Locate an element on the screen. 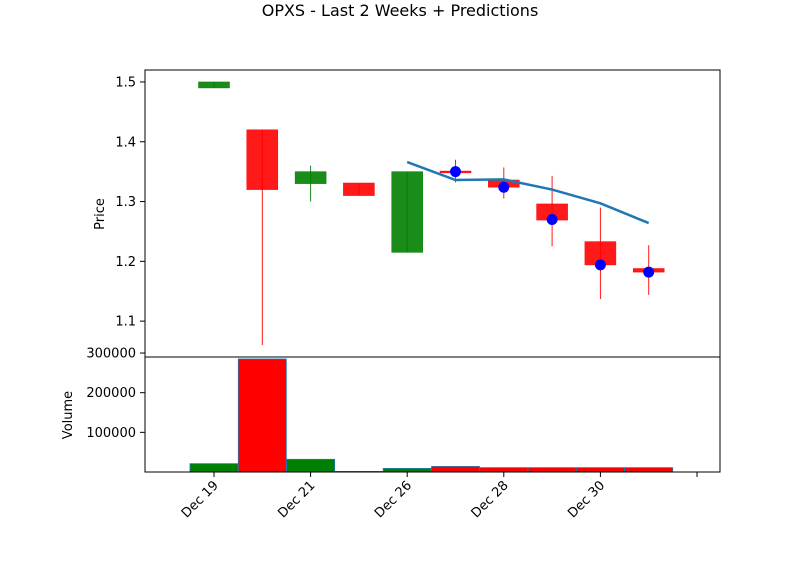  chart-title: OPXS - Last 2 Weeks + Predictions is located at coordinates (400, 10).